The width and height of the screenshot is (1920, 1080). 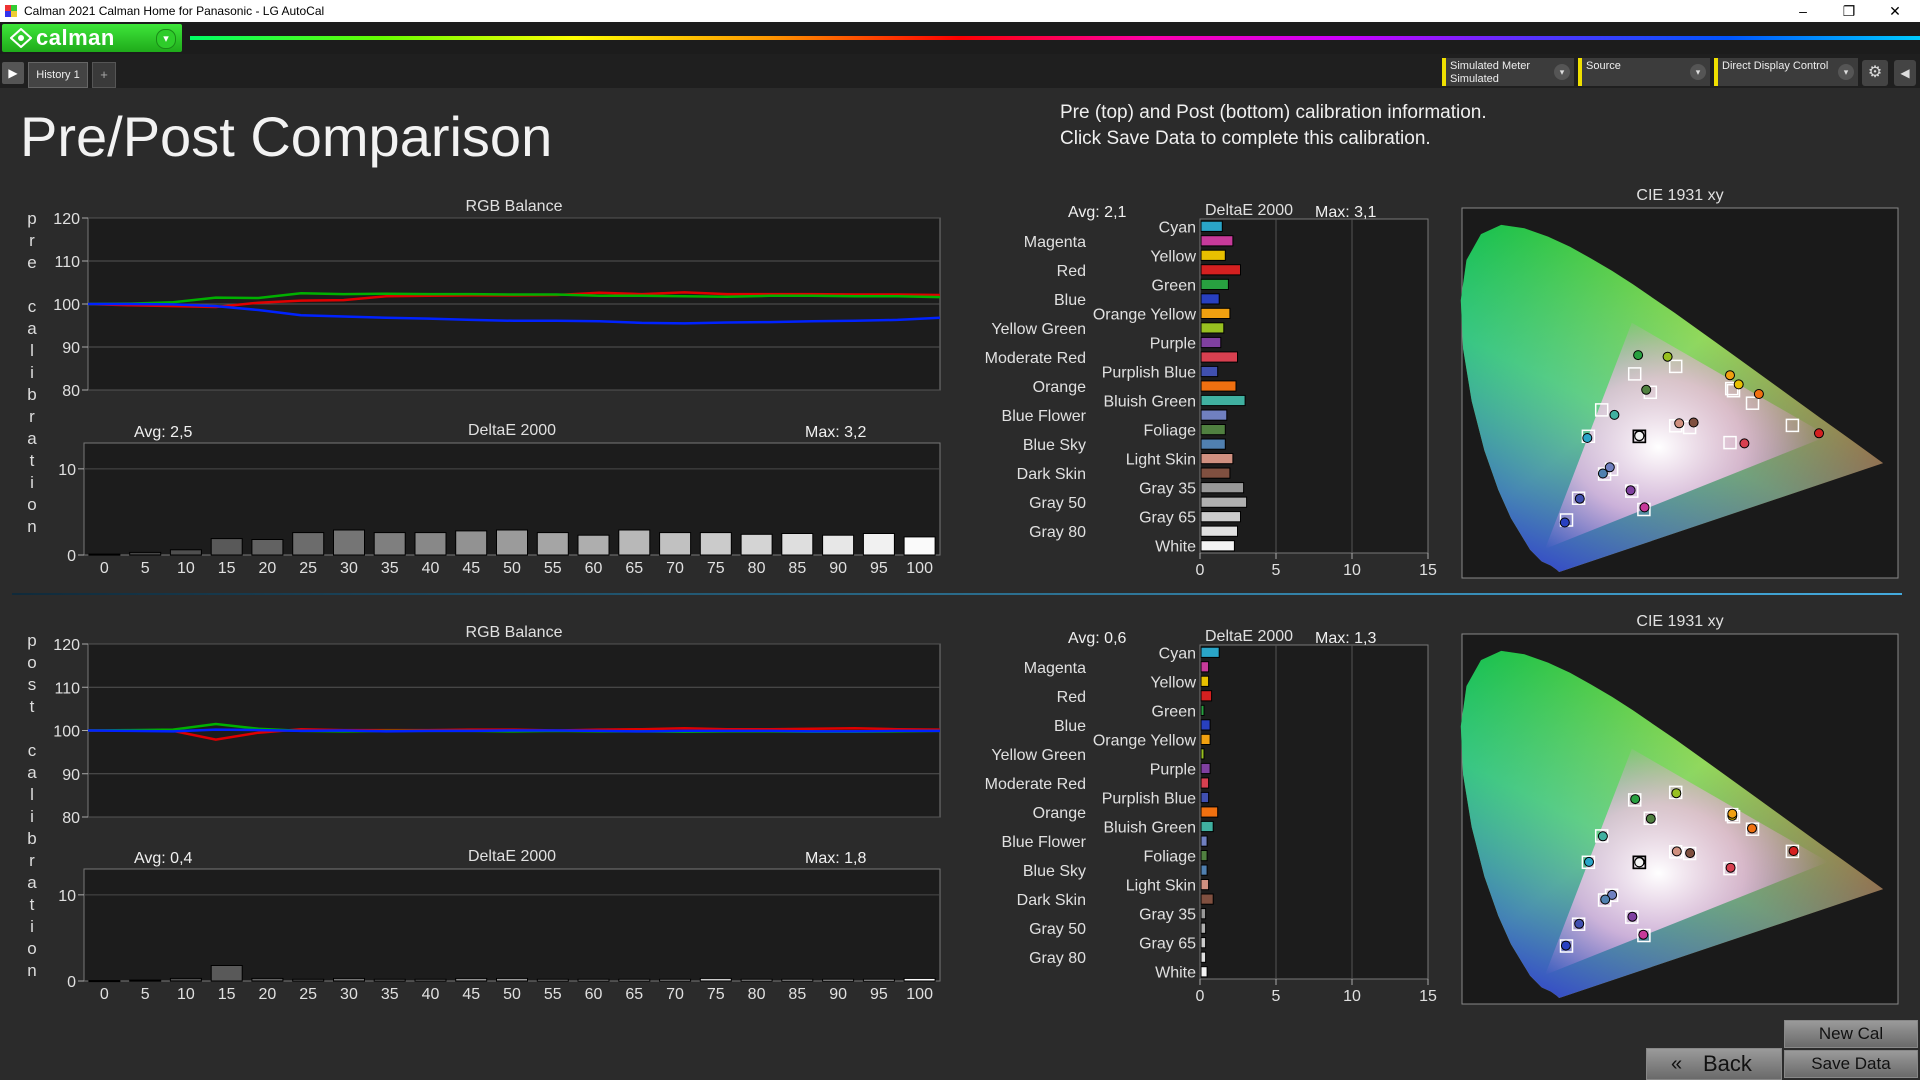 I want to click on close-button: ✕, so click(x=1895, y=11).